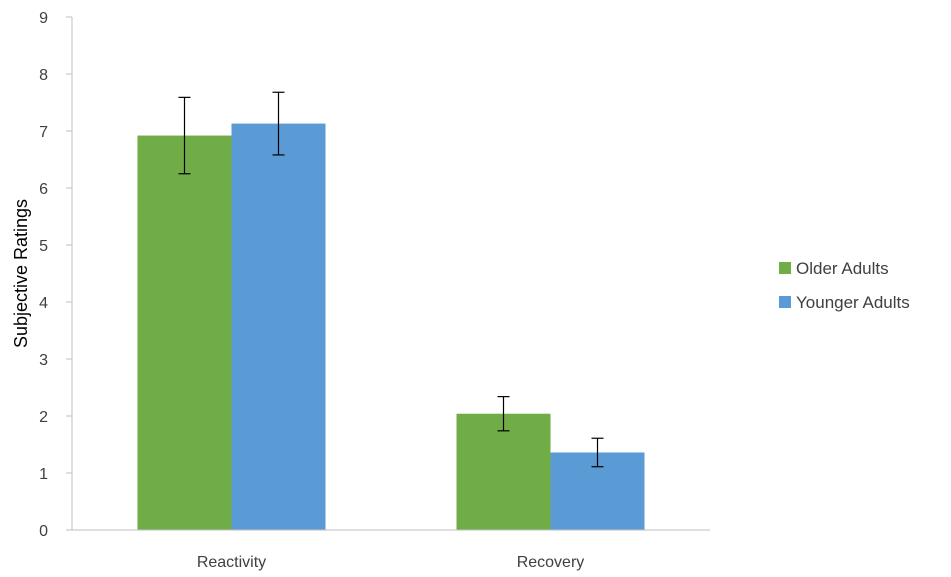 The height and width of the screenshot is (577, 951). Describe the element at coordinates (844, 285) in the screenshot. I see `legend: Older Adults Younger Adults` at that location.